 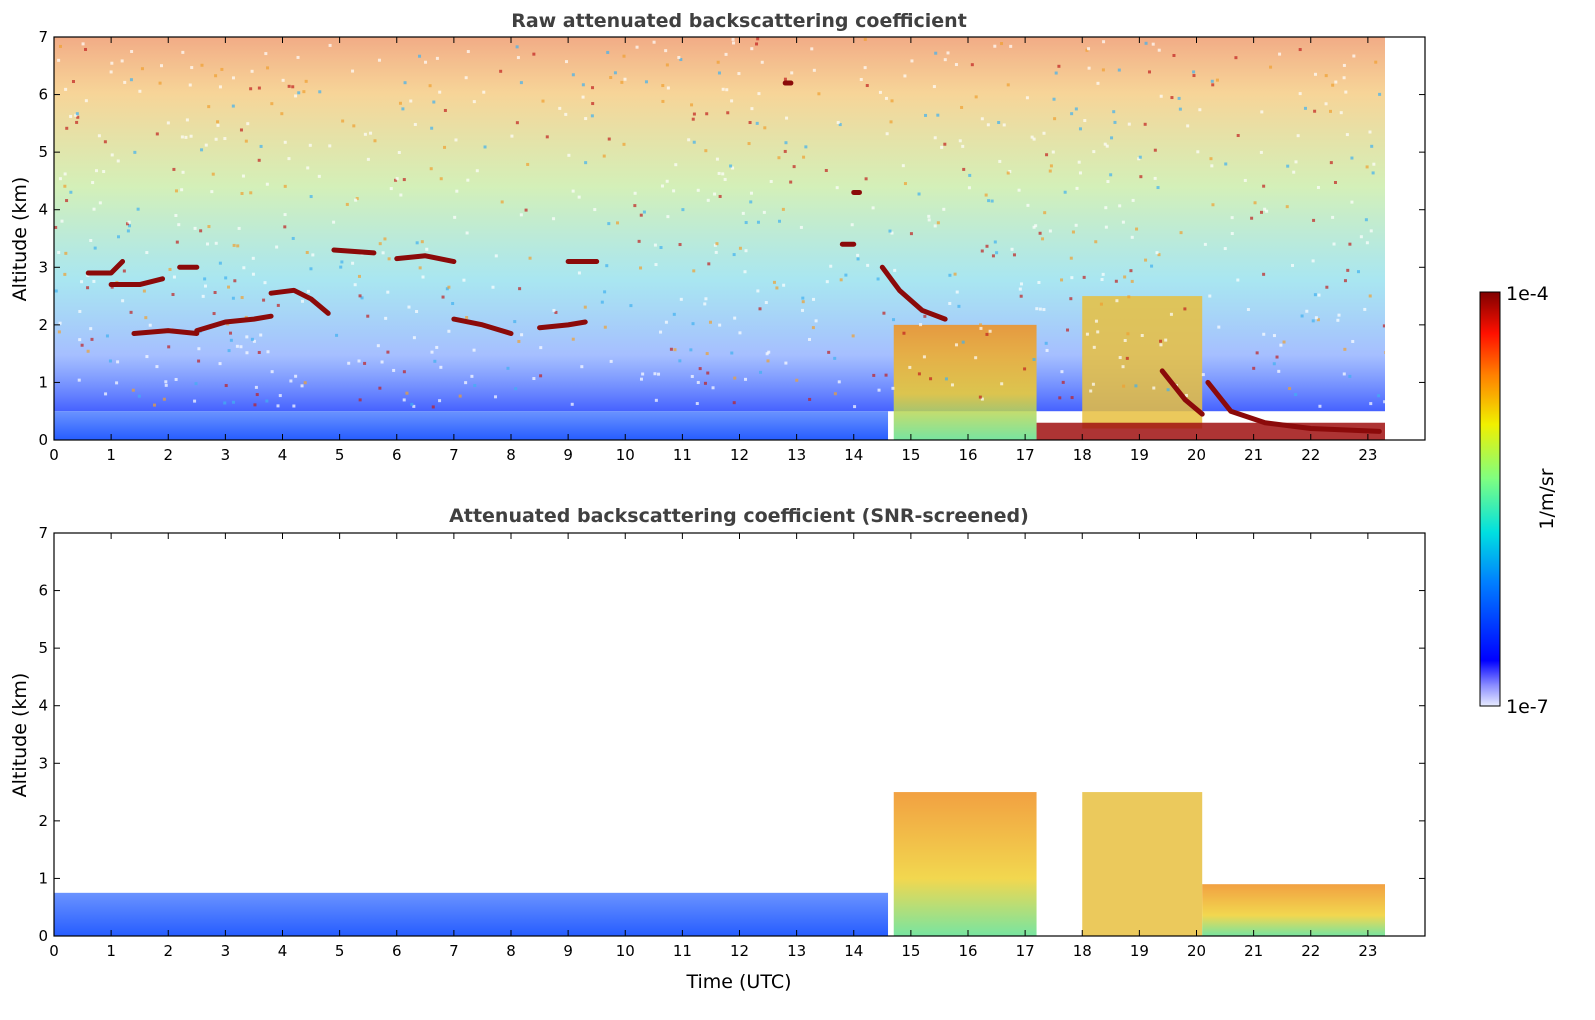 I want to click on colorbar: 1e-4 1e-7 1/m/sr, so click(x=1518, y=500).